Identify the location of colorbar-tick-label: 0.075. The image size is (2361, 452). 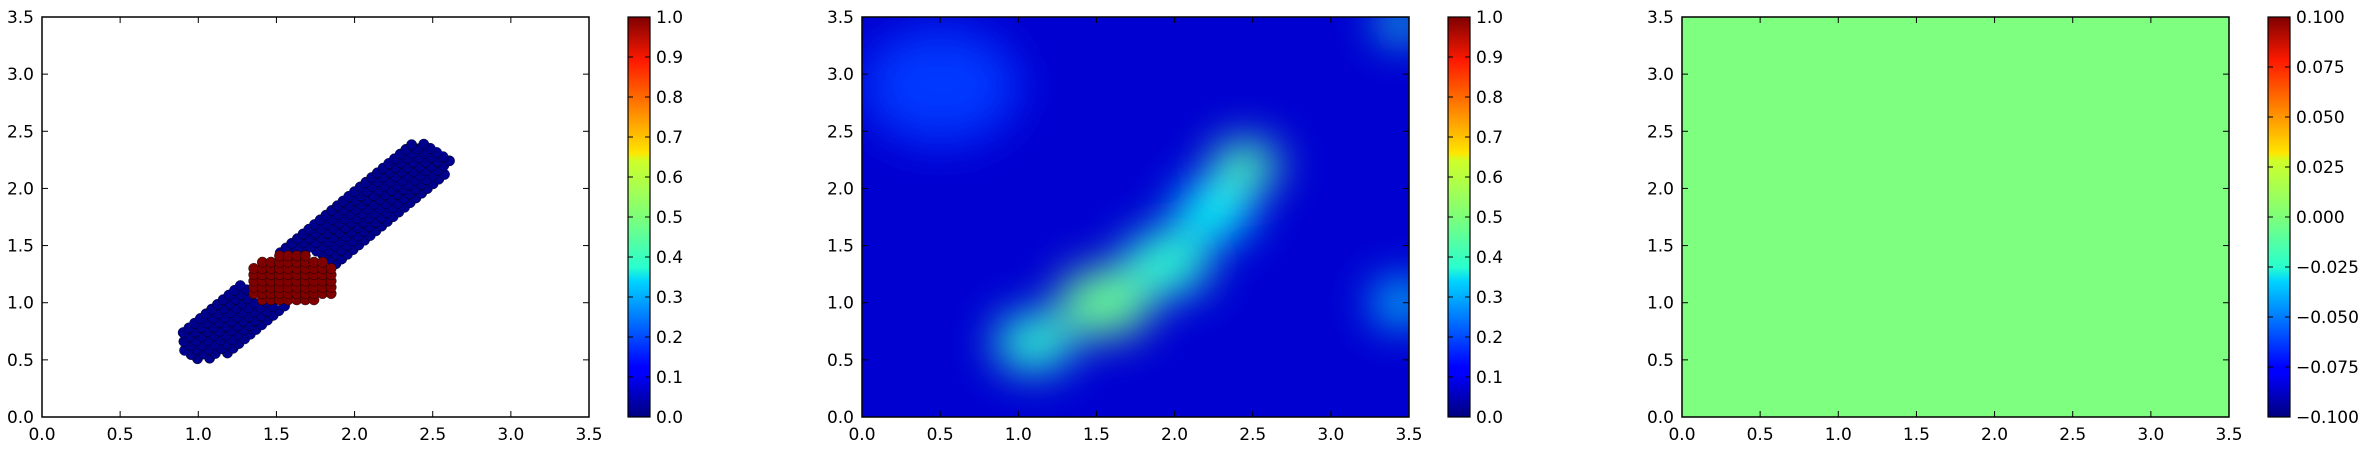
(2320, 68).